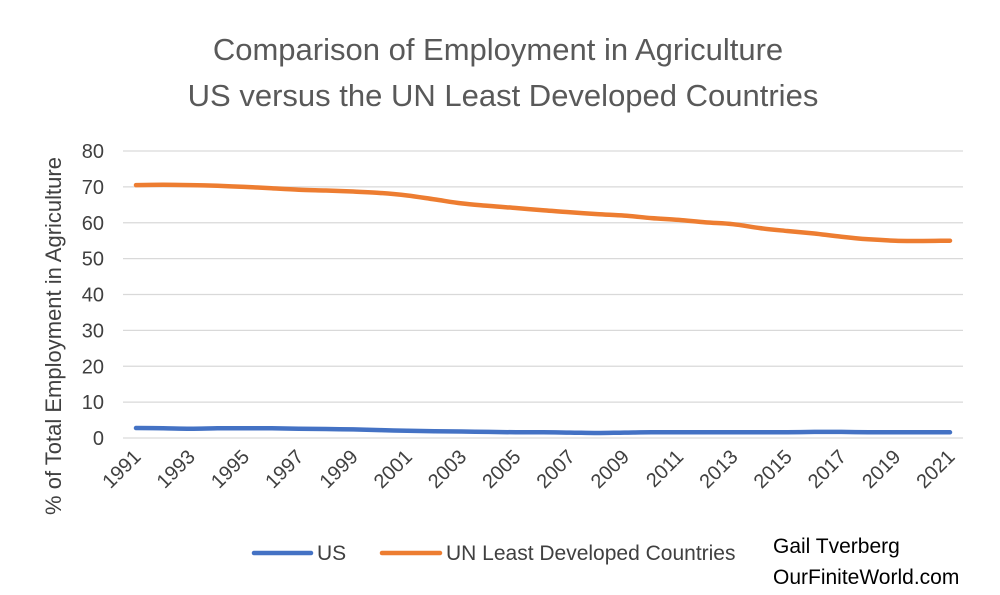  Describe the element at coordinates (718, 469) in the screenshot. I see `x-tick-label-2013: 2013` at that location.